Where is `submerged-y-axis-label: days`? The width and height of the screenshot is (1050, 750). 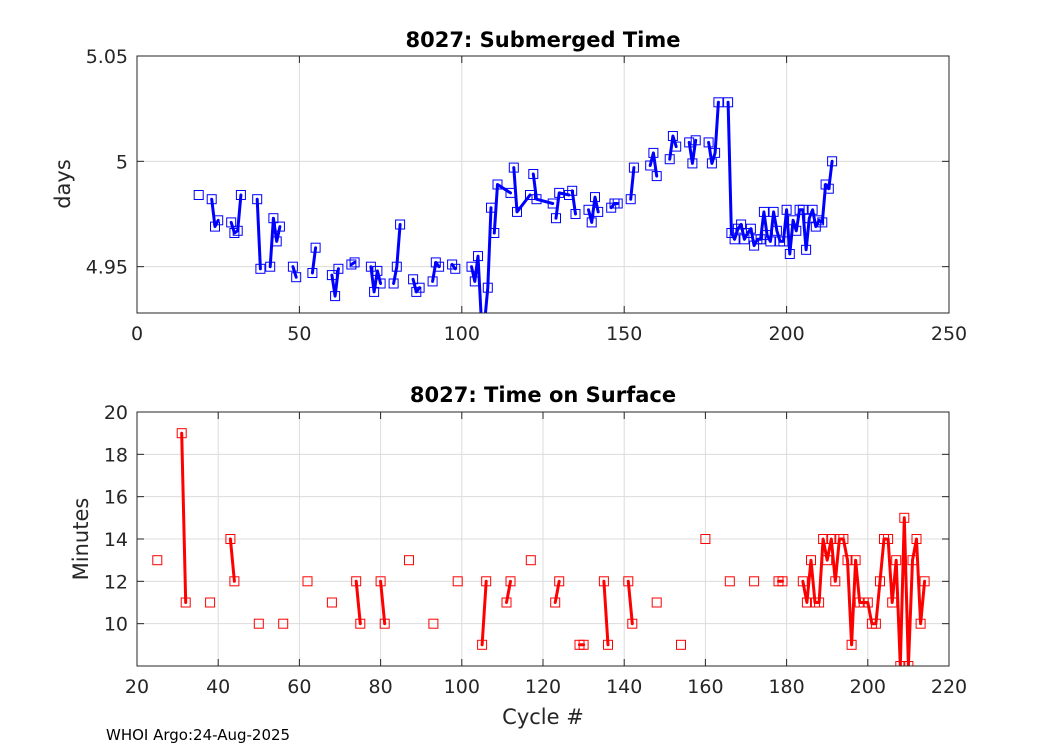
submerged-y-axis-label: days is located at coordinates (63, 184).